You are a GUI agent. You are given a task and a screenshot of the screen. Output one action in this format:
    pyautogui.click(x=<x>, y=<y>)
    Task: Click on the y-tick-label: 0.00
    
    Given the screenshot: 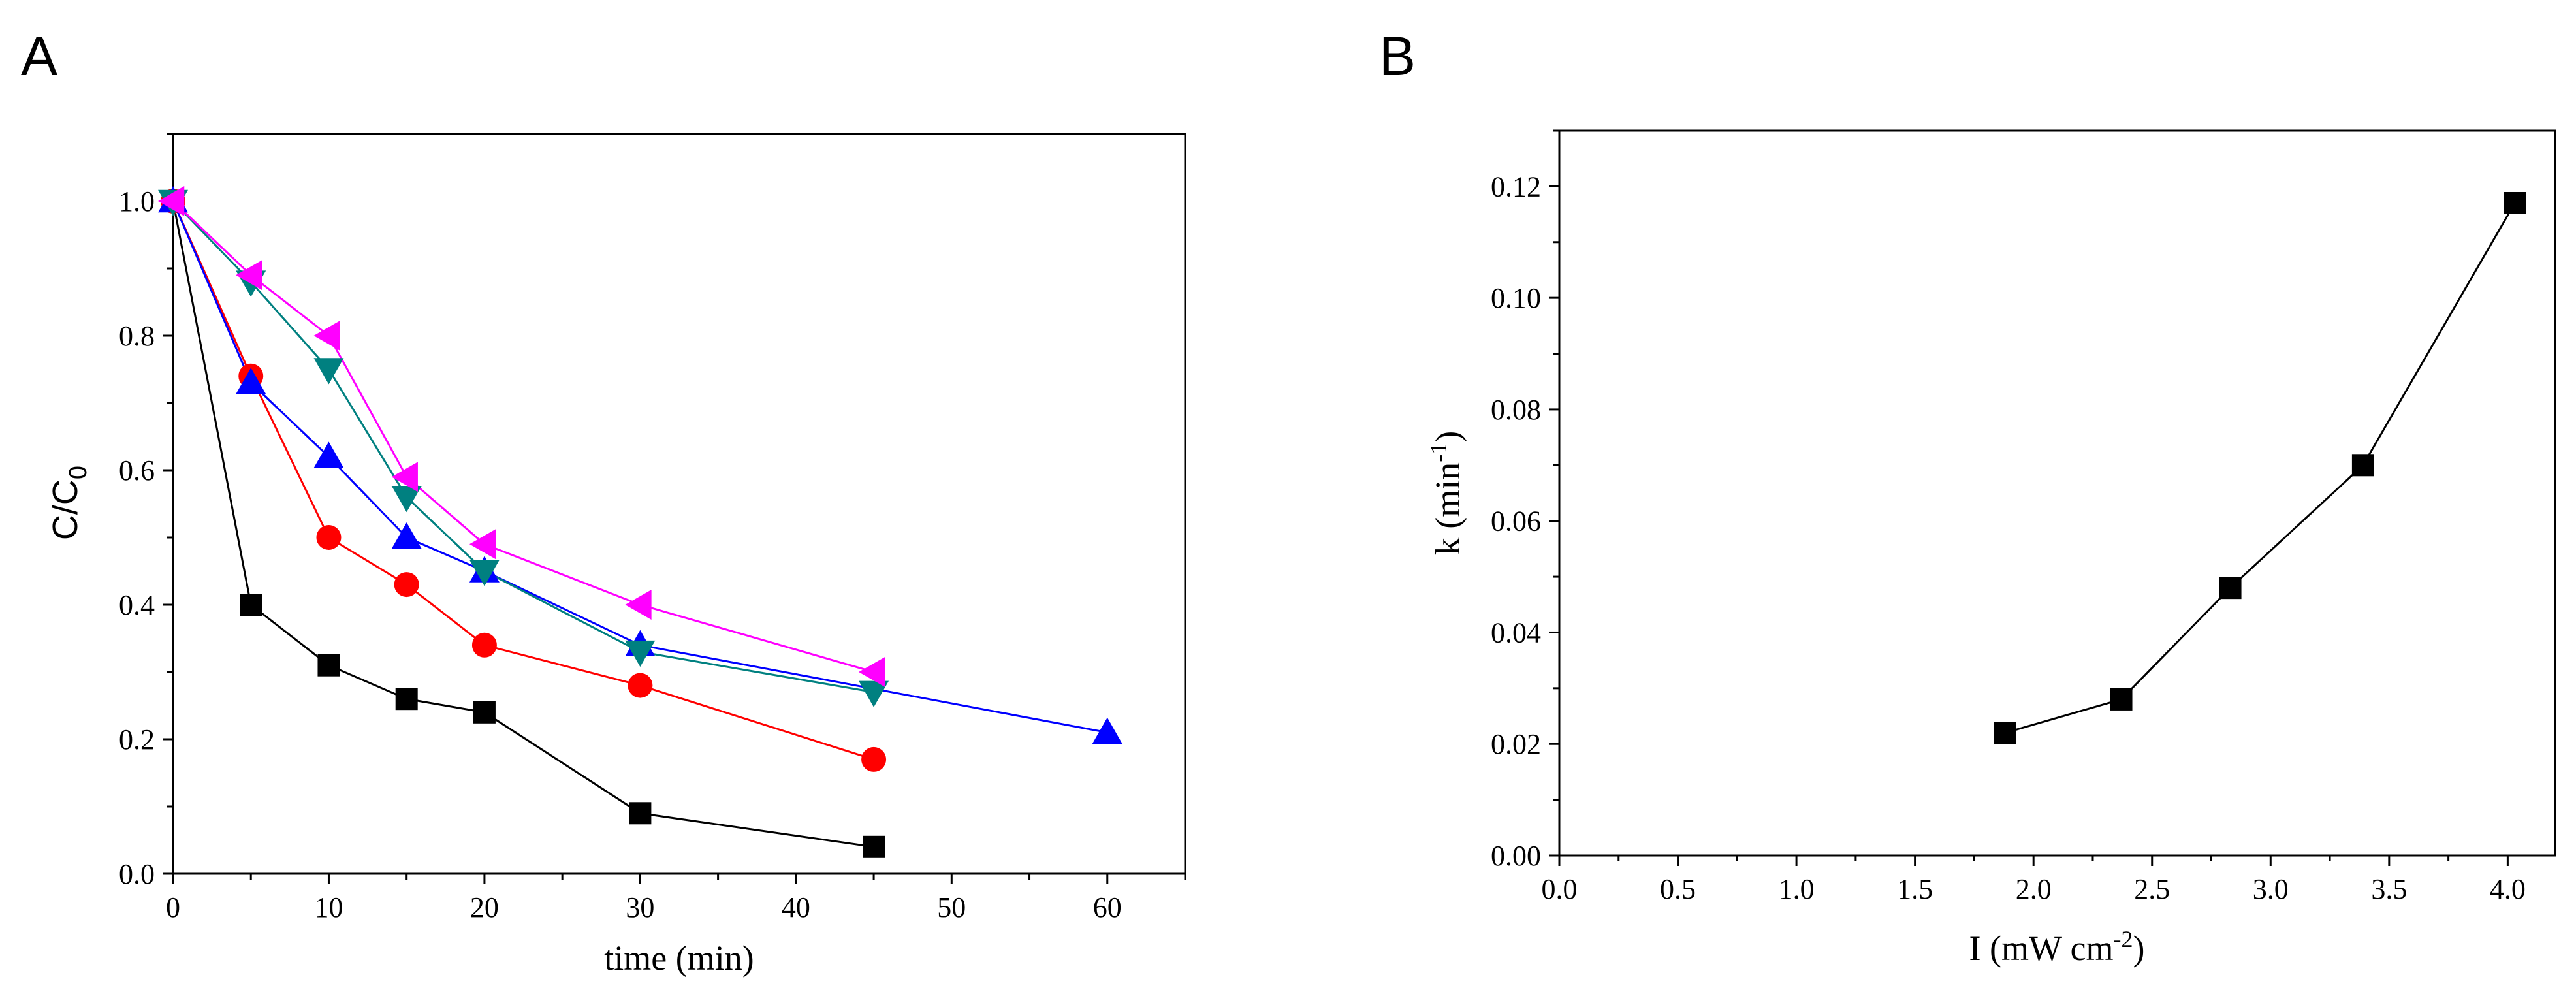 What is the action you would take?
    pyautogui.click(x=1516, y=856)
    